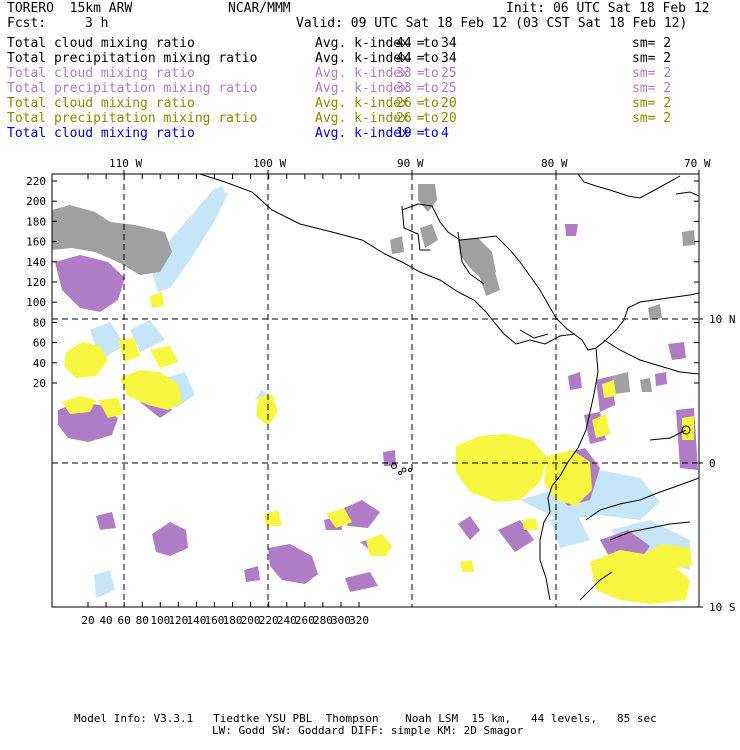 The width and height of the screenshot is (740, 750). I want to click on y-grid-labels: 220 200 180 160 140 120 100 80 60 40 20, so click(36, 282).